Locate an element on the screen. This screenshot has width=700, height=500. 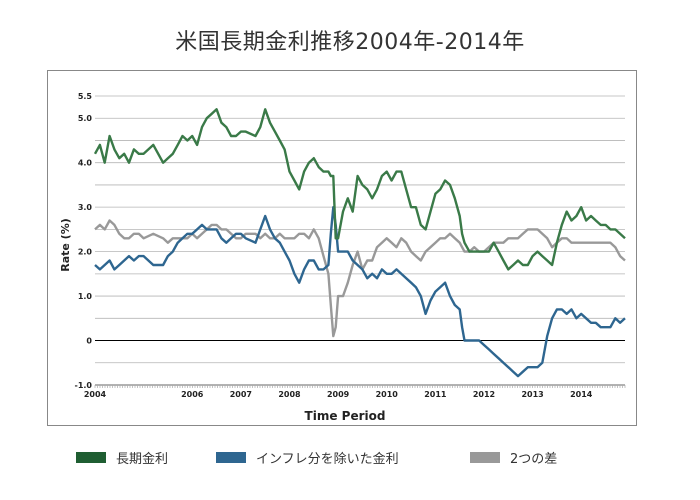
y-tick-label: -1.0 is located at coordinates (84, 385).